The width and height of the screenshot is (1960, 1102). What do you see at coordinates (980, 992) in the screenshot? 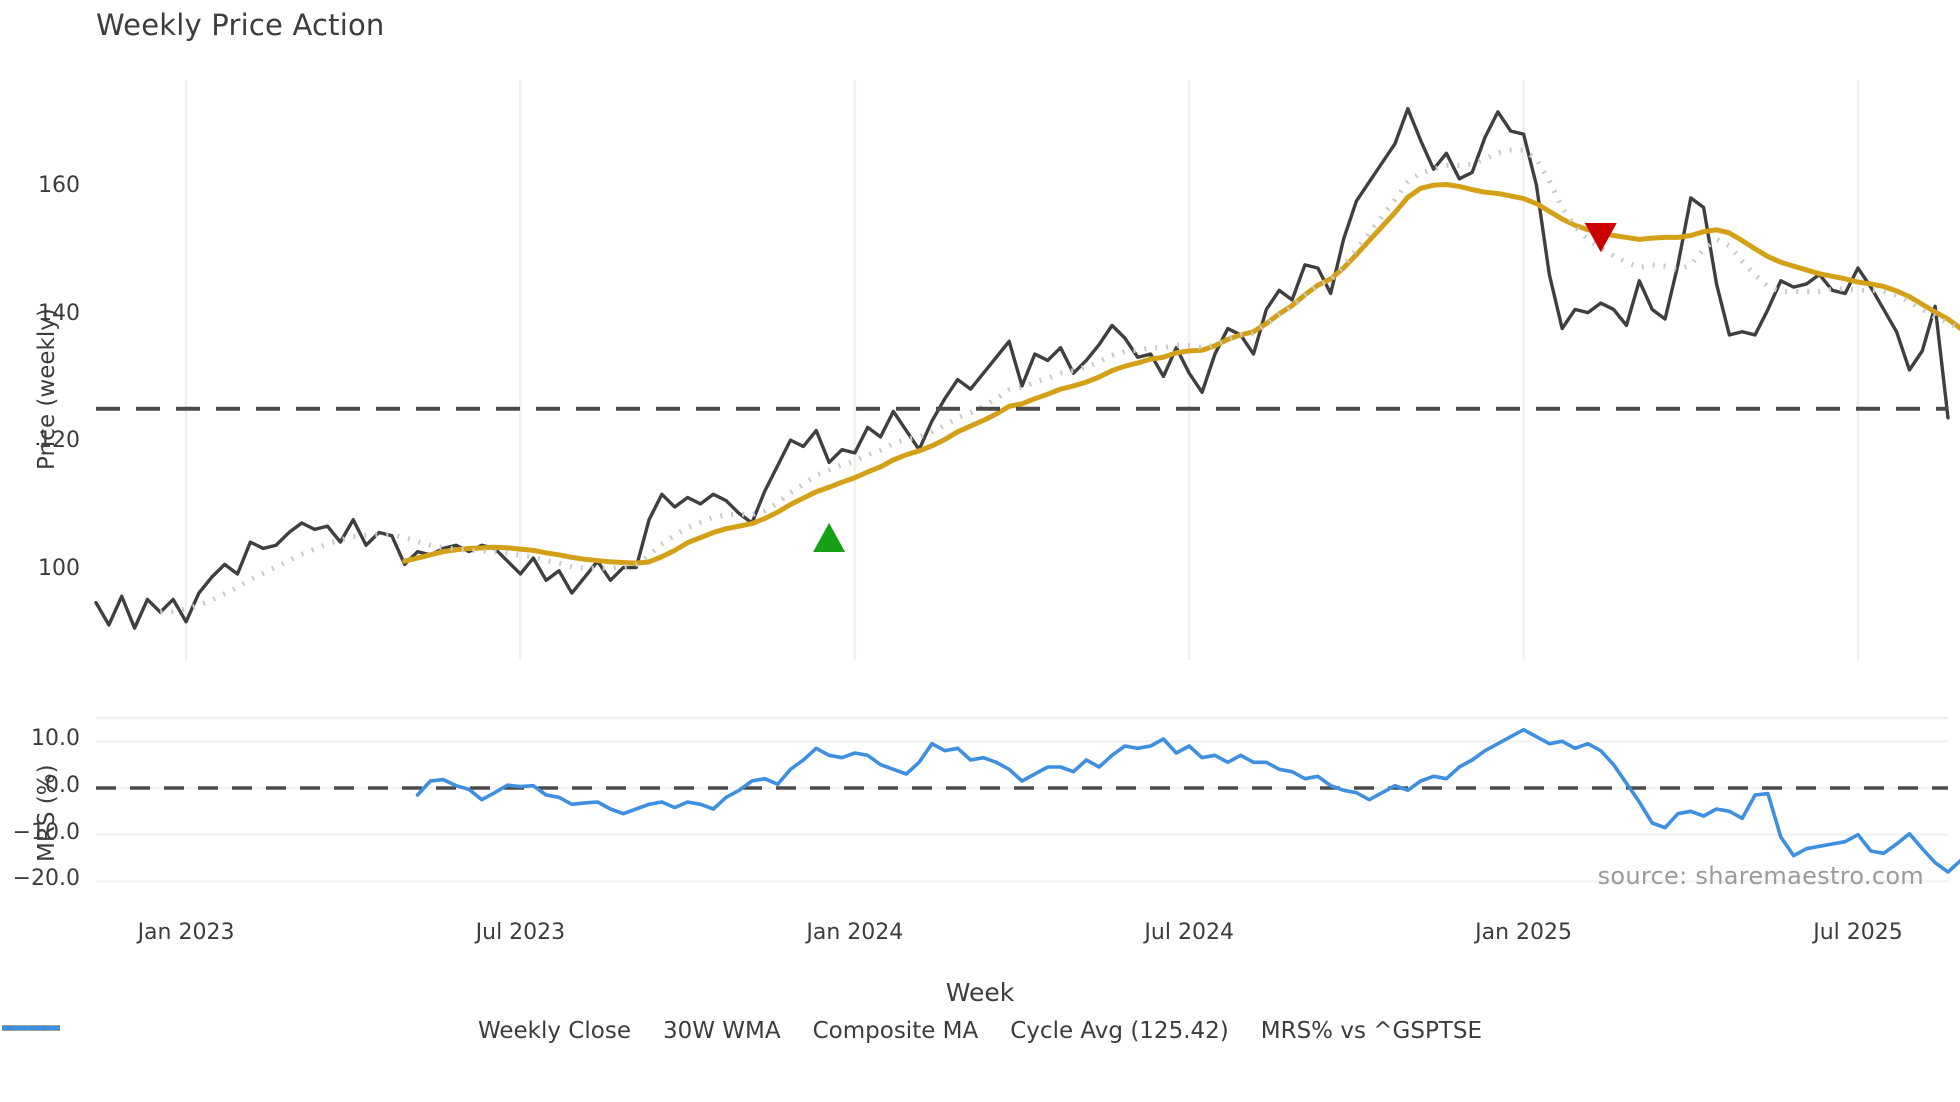
I see `x-axis-label: Week` at bounding box center [980, 992].